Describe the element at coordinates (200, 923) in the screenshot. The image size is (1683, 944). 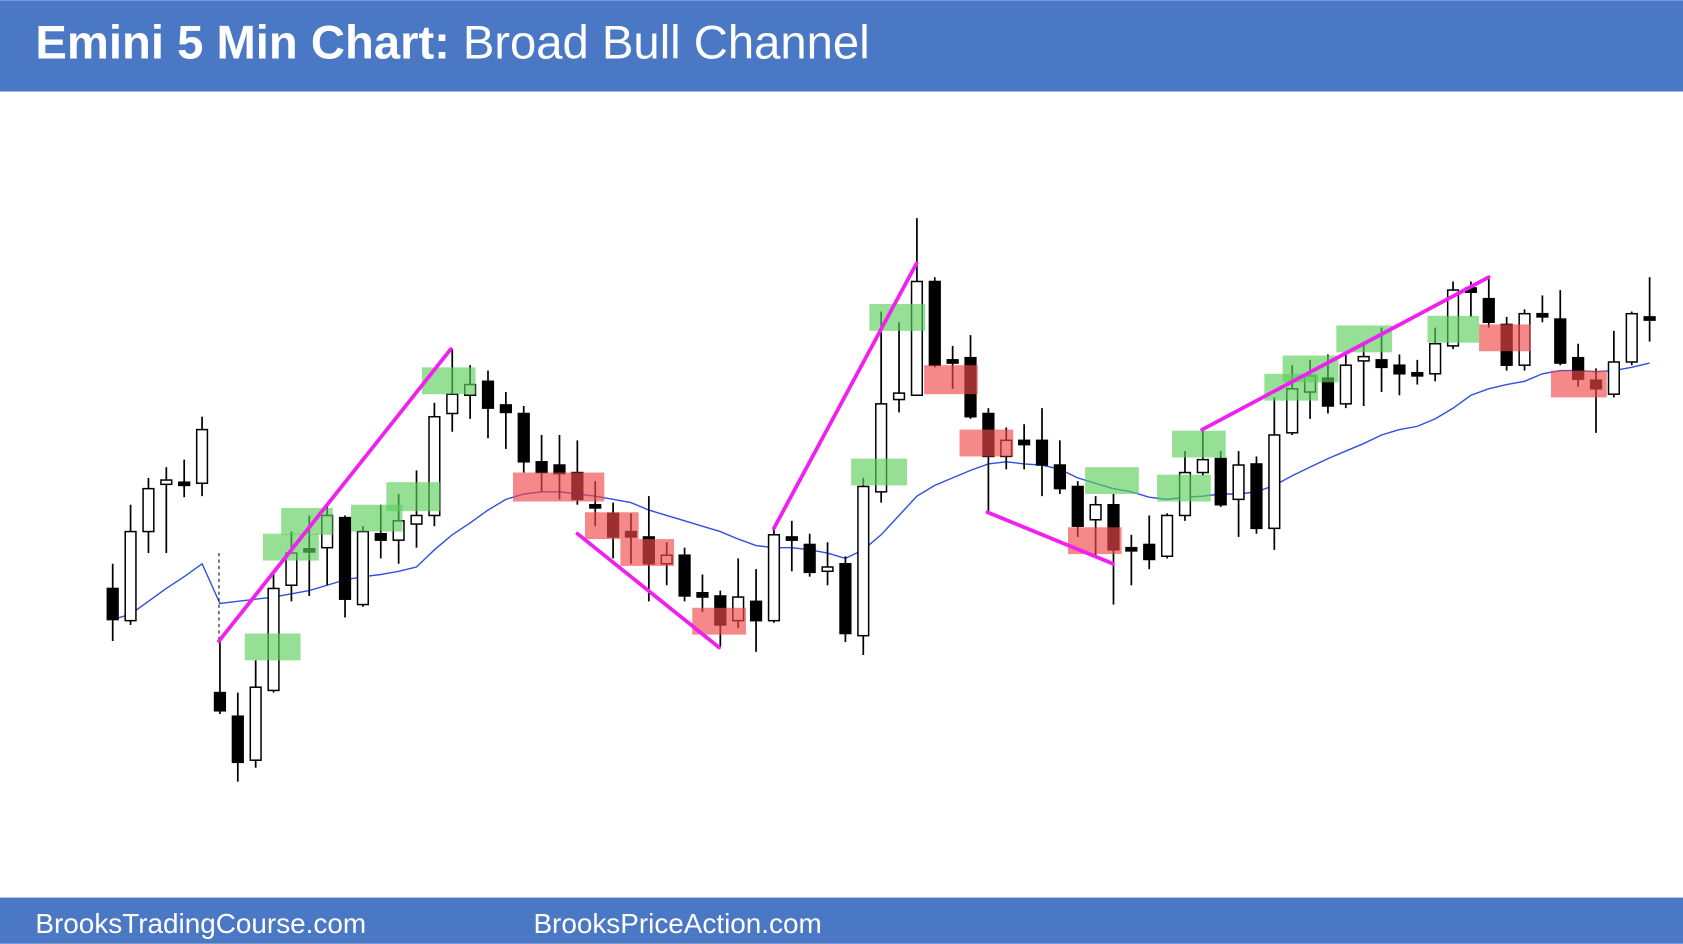
I see `footer-left: BrooksTradingCourse.com` at that location.